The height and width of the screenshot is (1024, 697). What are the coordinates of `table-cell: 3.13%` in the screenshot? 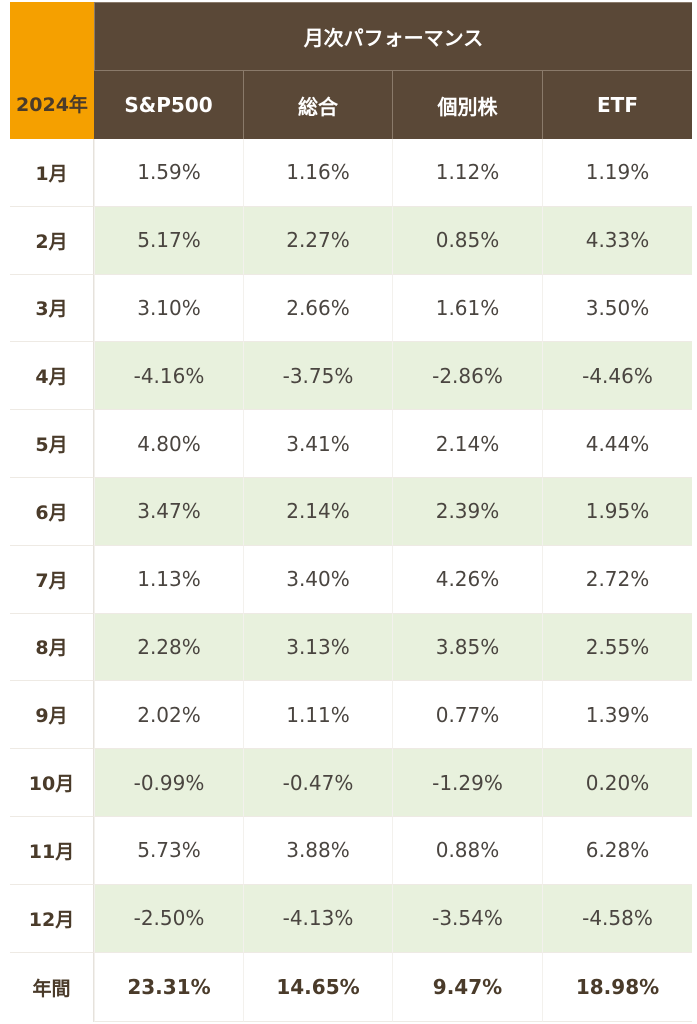 It's located at (317, 647).